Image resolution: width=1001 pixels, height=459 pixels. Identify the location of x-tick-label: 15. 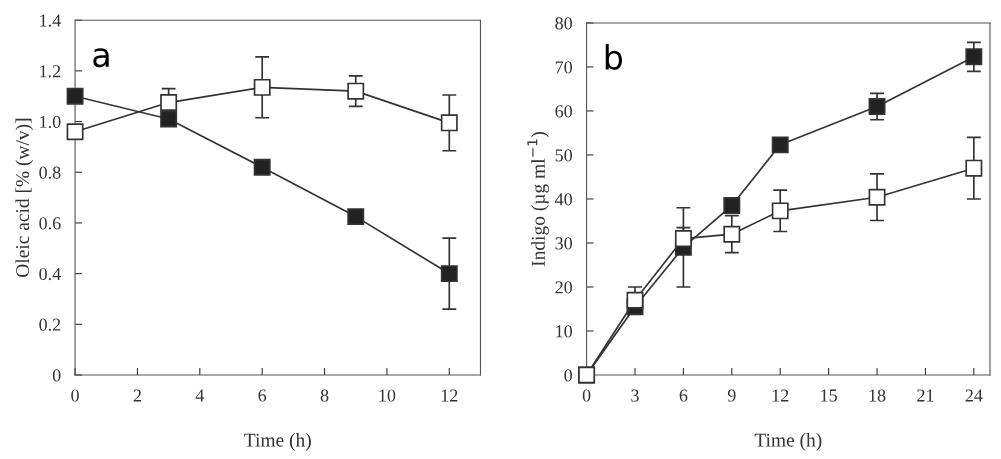
(829, 395).